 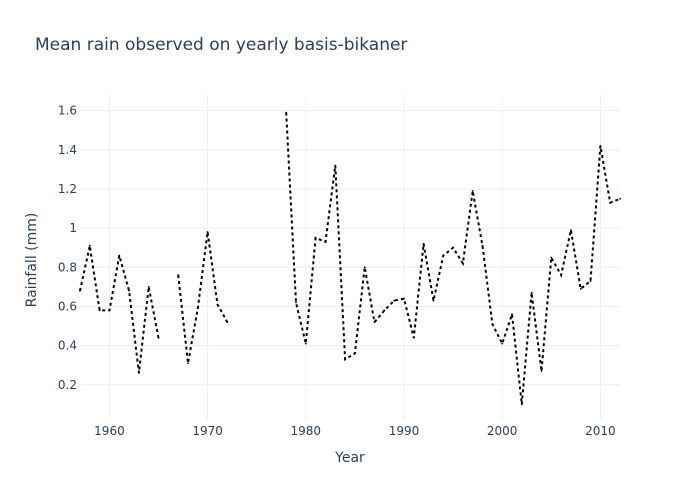 What do you see at coordinates (67, 306) in the screenshot?
I see `y-tick-label: 0.6` at bounding box center [67, 306].